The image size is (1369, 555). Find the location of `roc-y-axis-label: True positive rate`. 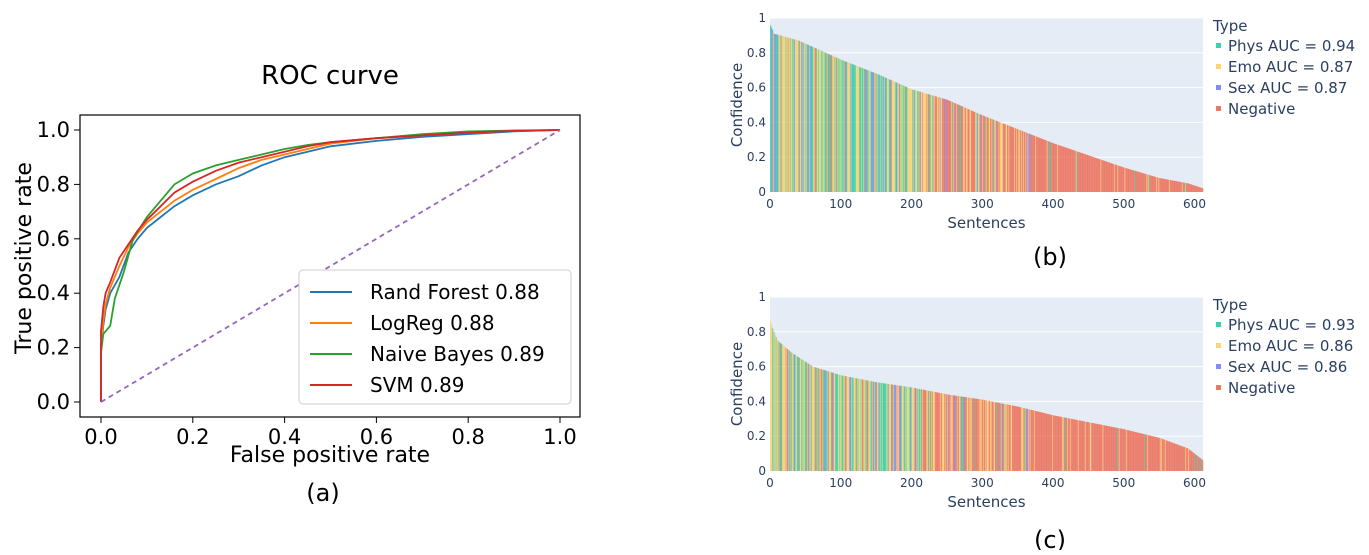

roc-y-axis-label: True positive rate is located at coordinates (24, 258).